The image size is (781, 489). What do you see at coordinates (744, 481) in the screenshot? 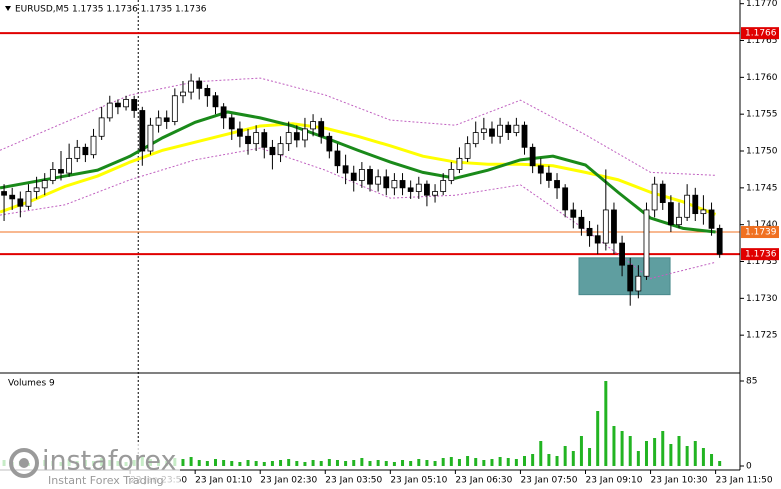
I see `x-tick-label: 23 Jan 11:50` at bounding box center [744, 481].